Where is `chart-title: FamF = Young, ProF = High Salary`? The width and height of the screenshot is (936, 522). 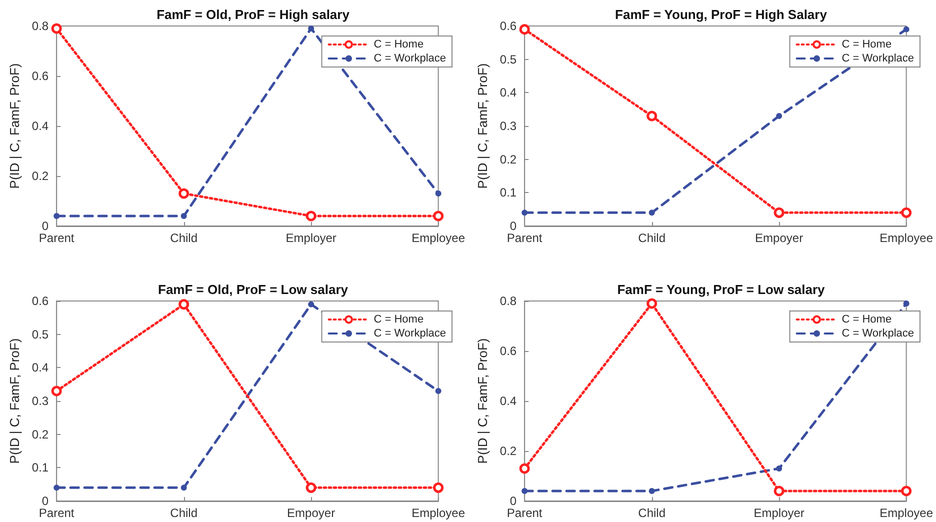
chart-title: FamF = Young, ProF = High Salary is located at coordinates (721, 14).